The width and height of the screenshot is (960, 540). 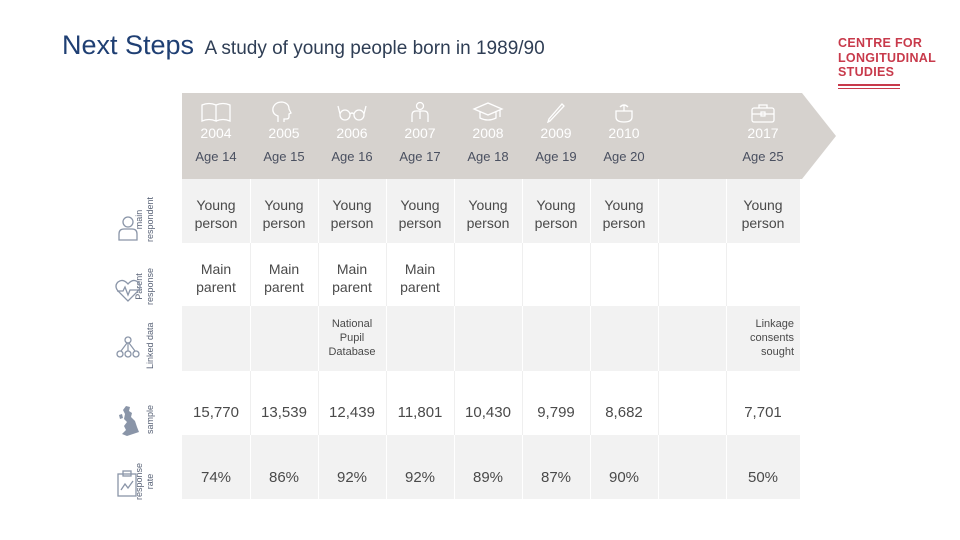 What do you see at coordinates (352, 128) in the screenshot?
I see `column-header-2006: 2006 Age 16` at bounding box center [352, 128].